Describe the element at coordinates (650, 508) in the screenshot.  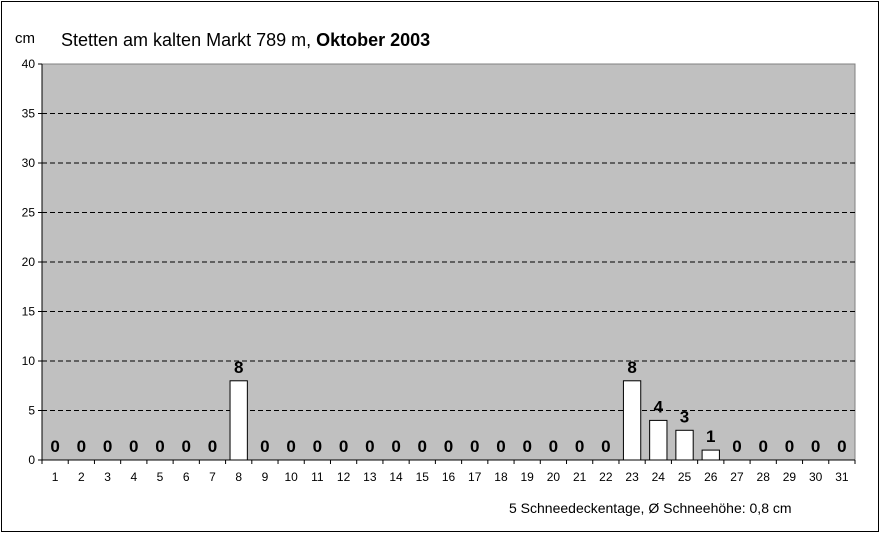
I see `chart-footer-summary: 5 Schneedeckentage, Ø Schneehöhe: 0,8 cm` at that location.